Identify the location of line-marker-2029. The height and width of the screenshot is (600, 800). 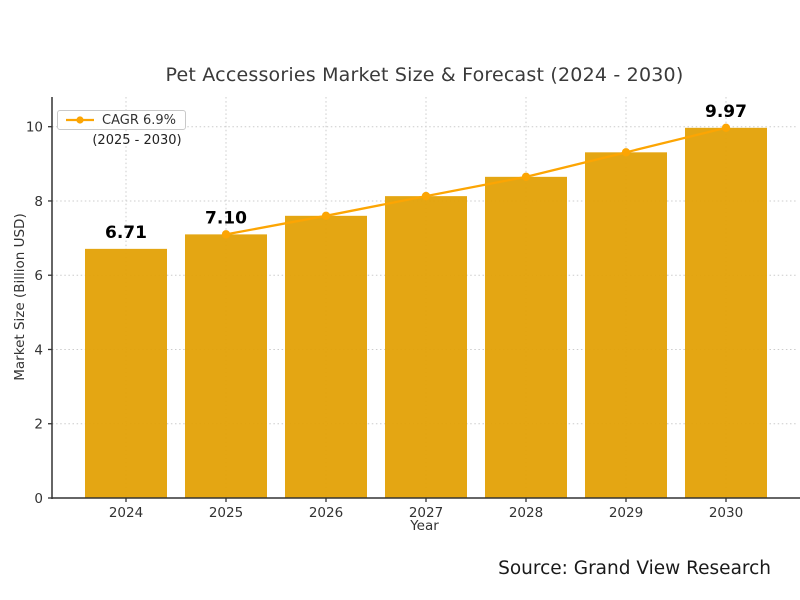
(626, 152).